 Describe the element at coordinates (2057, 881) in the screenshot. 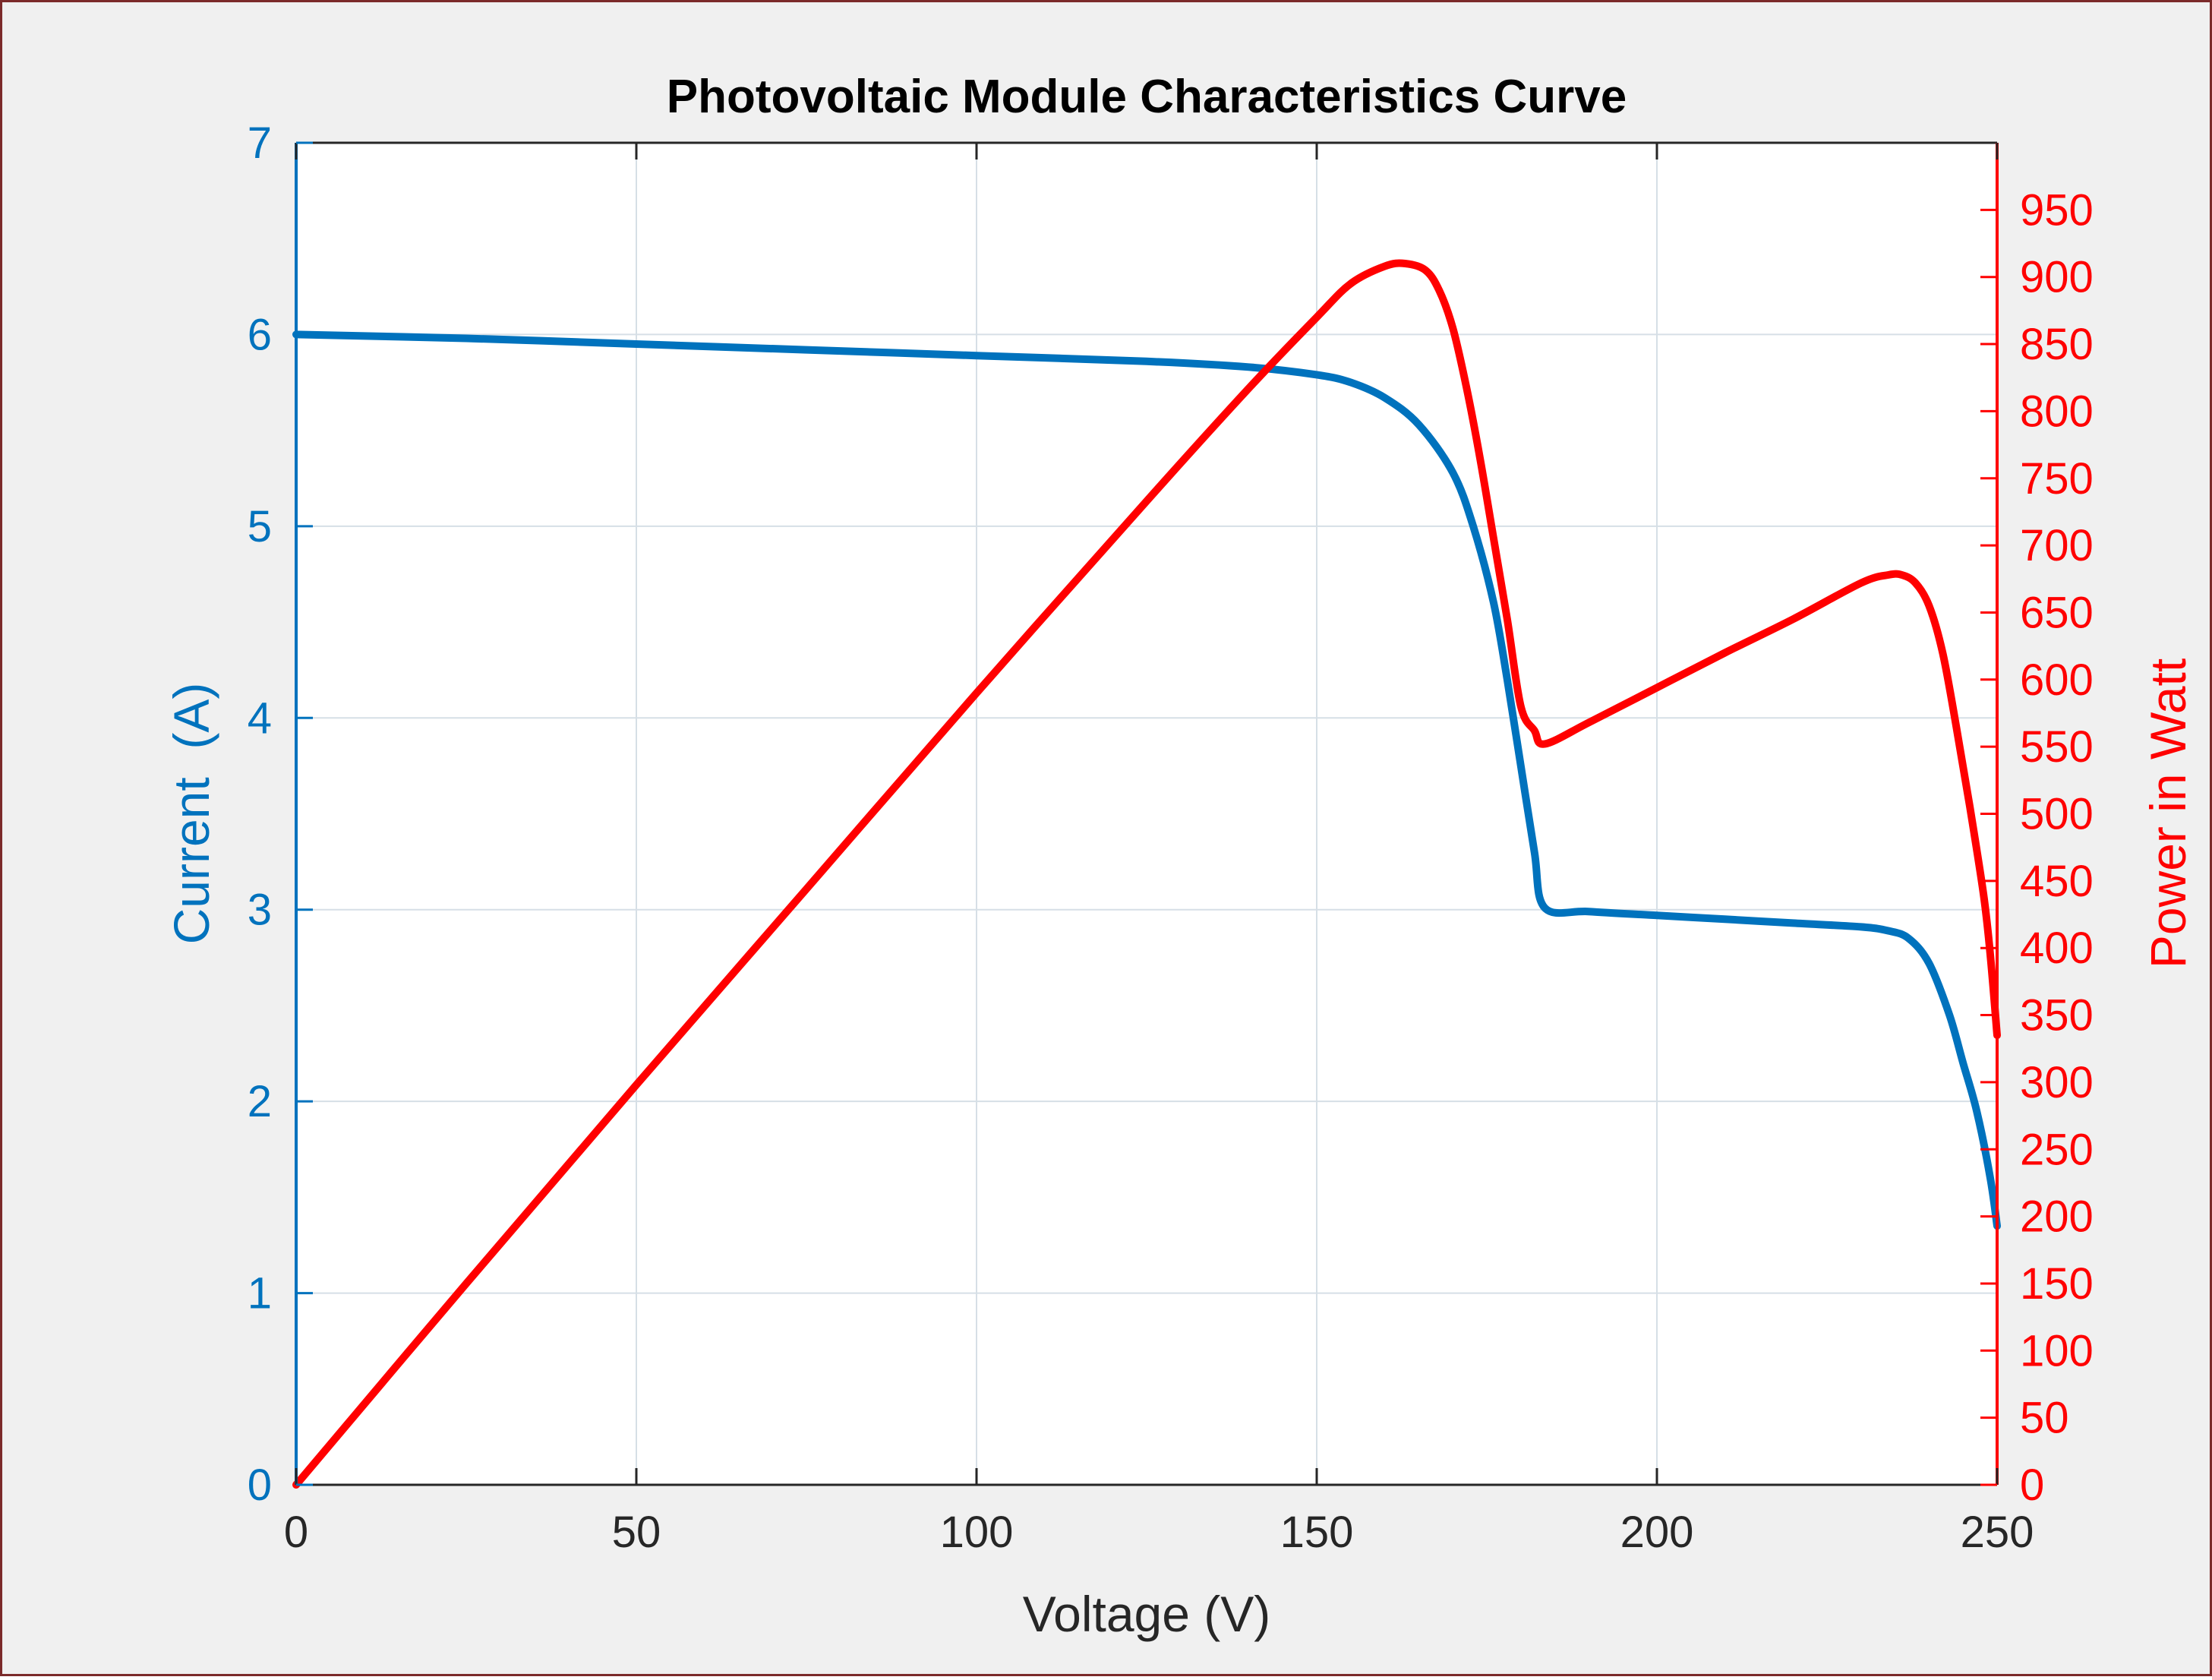

I see `y-tick-label-right: 450` at that location.